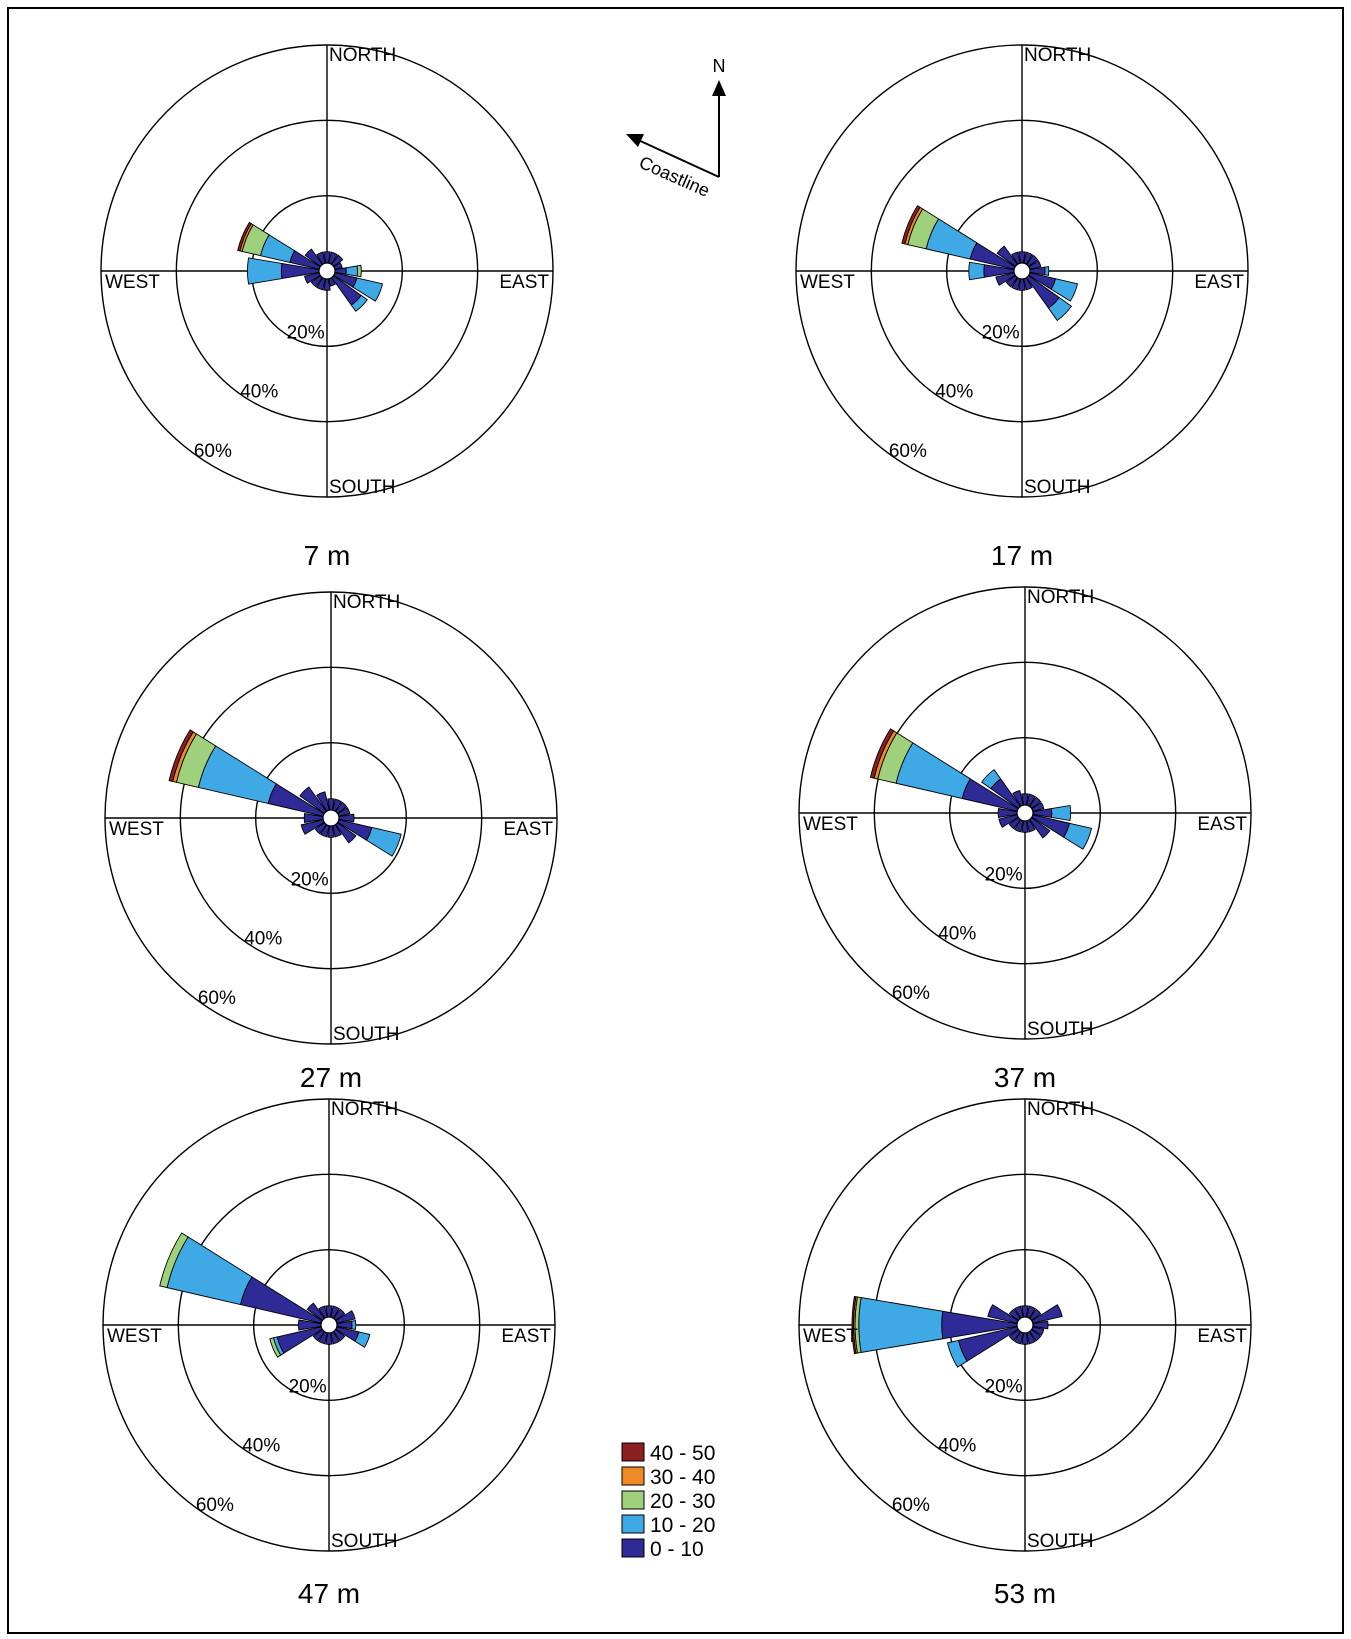 The width and height of the screenshot is (1351, 1639). I want to click on panel-caption: 27 m, so click(331, 1077).